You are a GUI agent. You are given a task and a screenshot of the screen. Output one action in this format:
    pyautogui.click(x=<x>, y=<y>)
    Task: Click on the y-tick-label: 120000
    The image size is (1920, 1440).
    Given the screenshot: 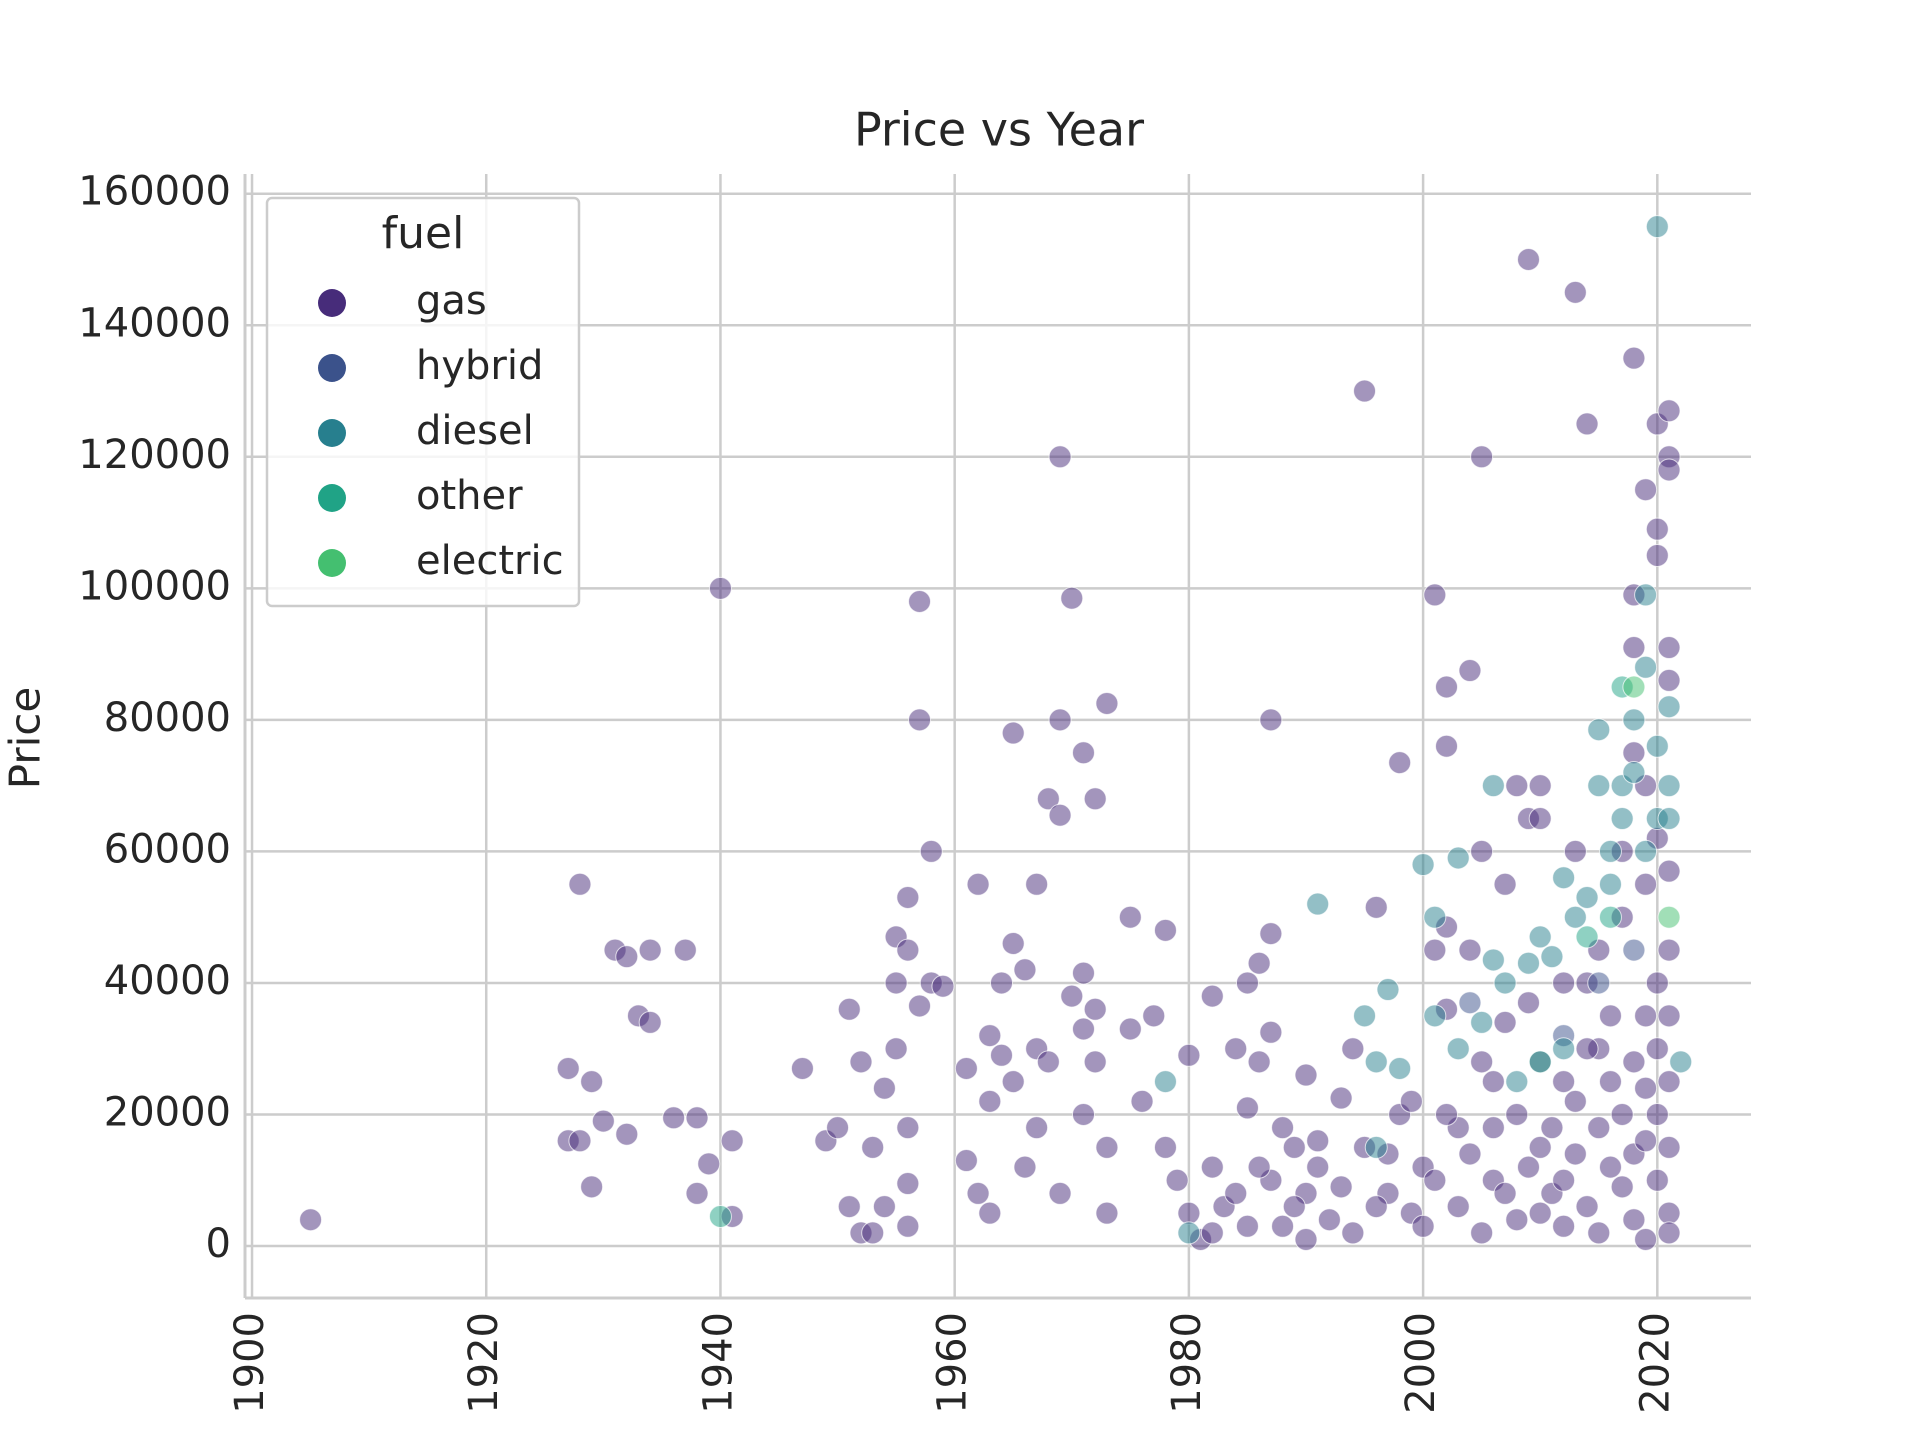 What is the action you would take?
    pyautogui.click(x=154, y=455)
    